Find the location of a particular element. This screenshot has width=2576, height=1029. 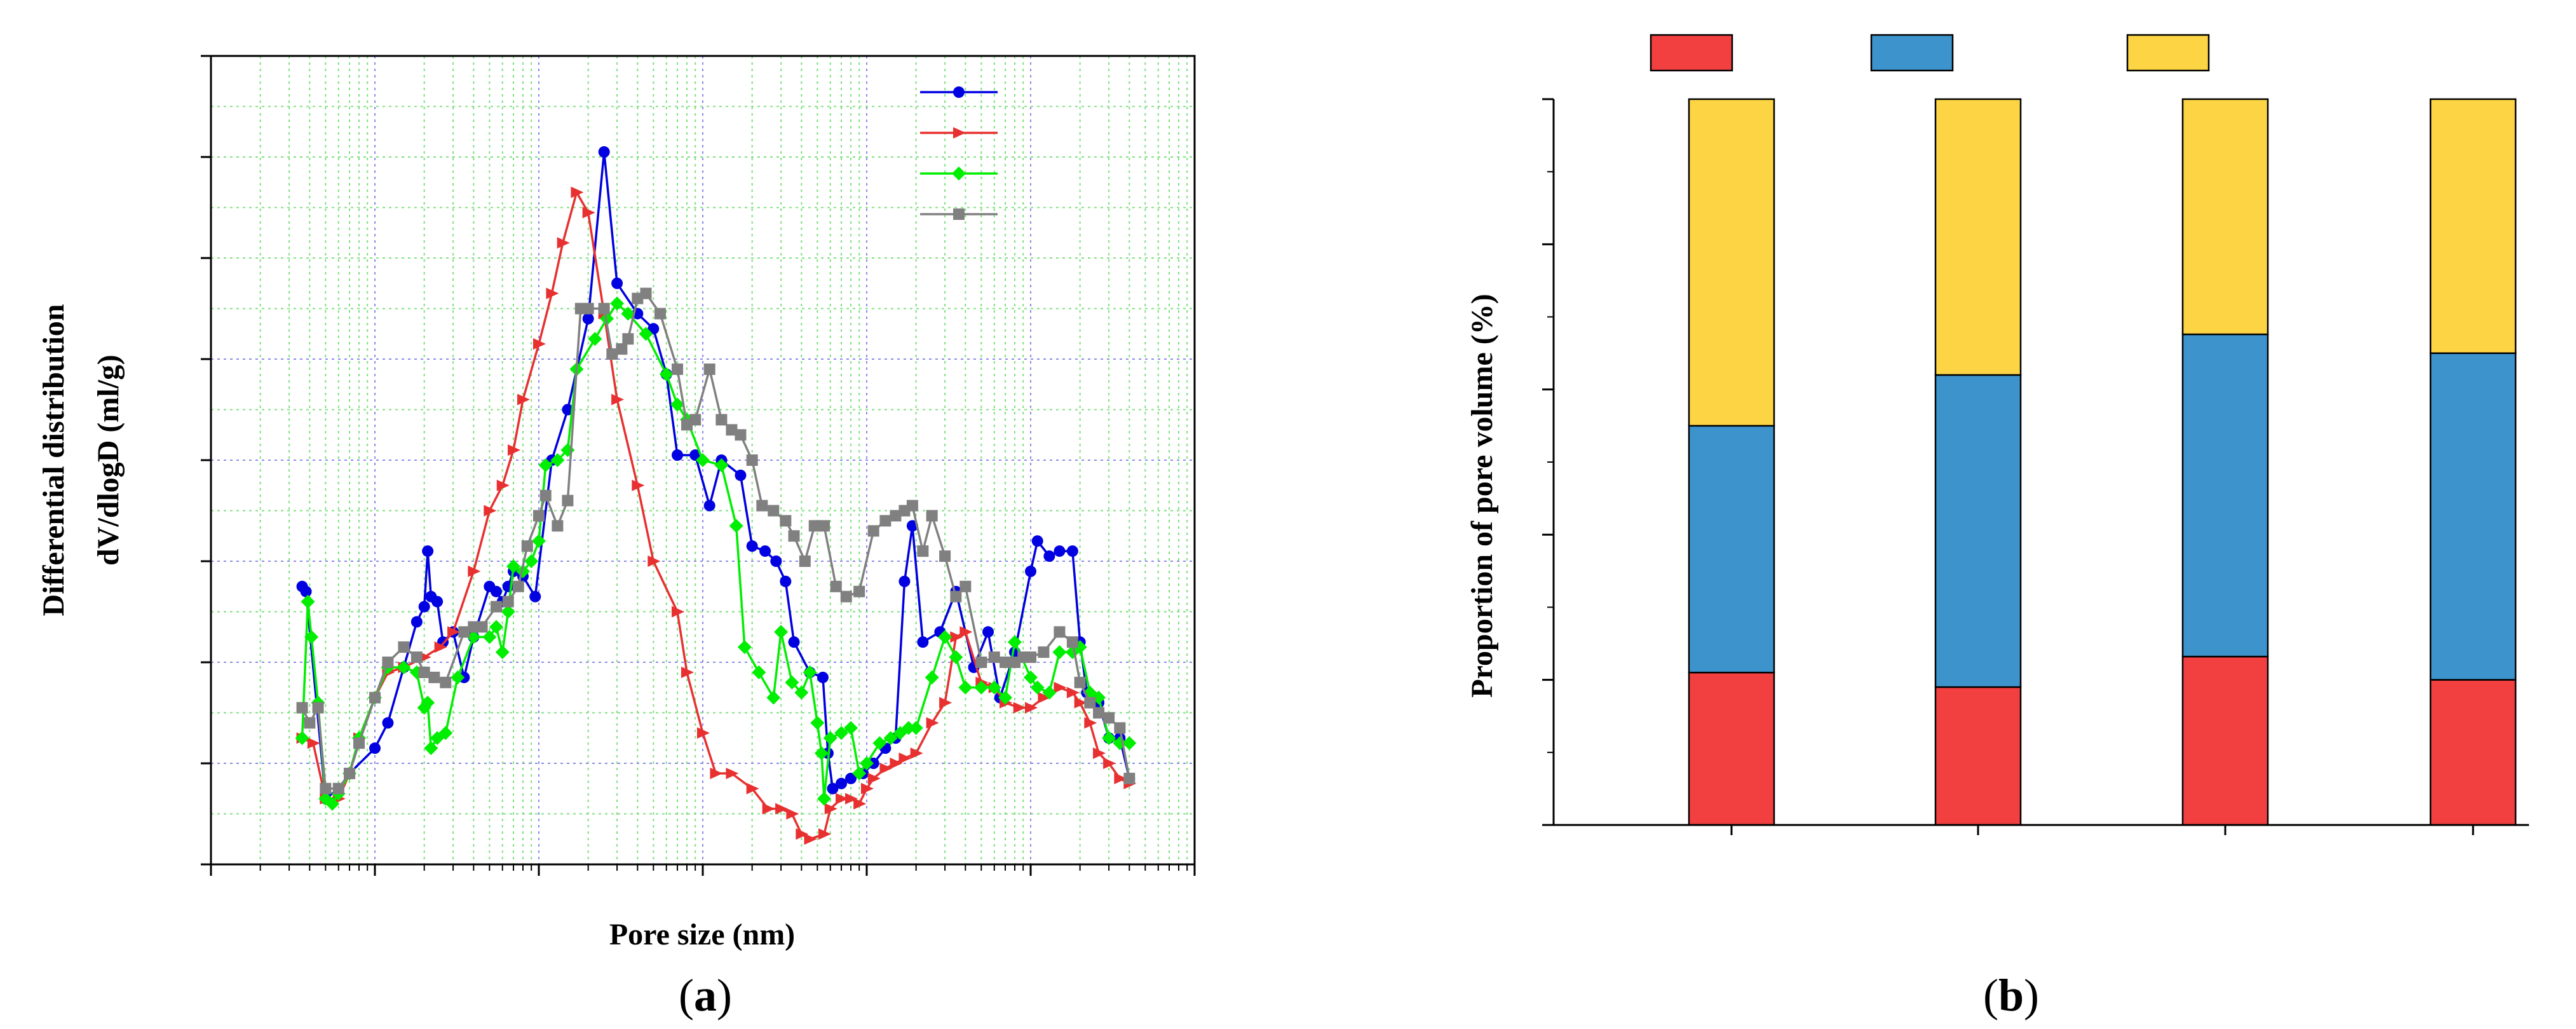

bar-group-AM1.0 is located at coordinates (2473, 466).